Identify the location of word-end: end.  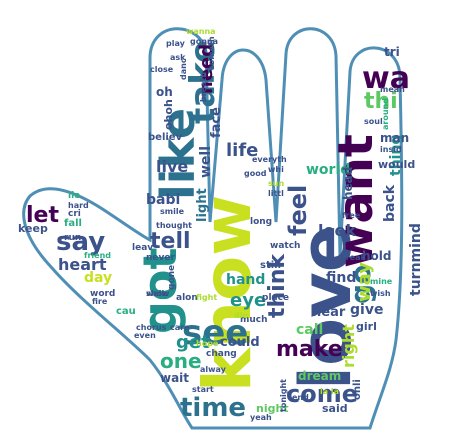
(300, 397).